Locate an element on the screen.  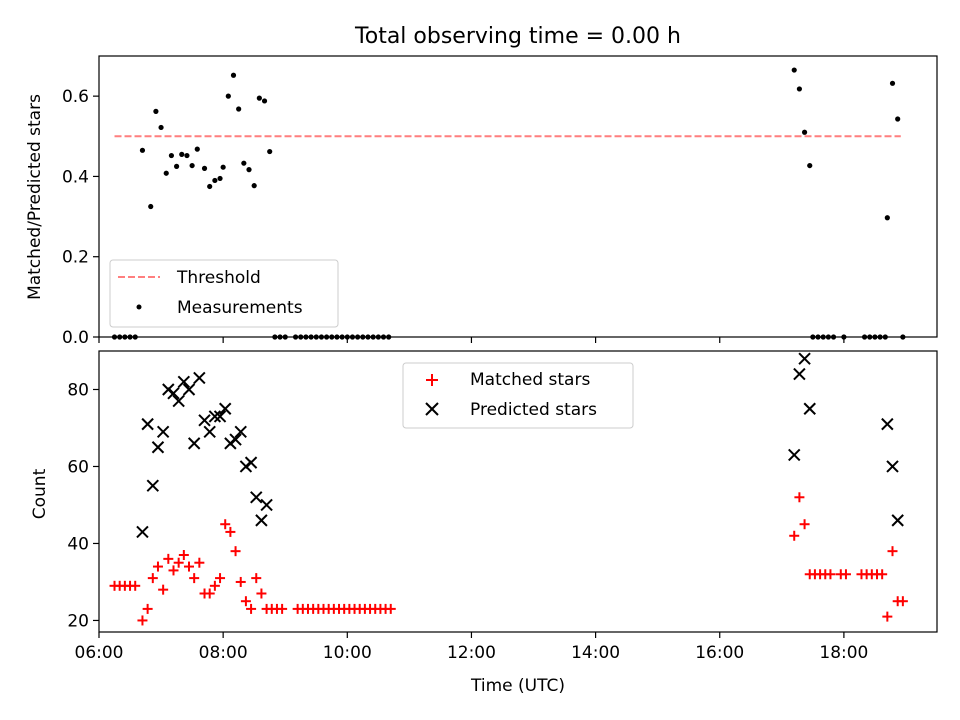
x-axis-label: Time (UTC) is located at coordinates (517, 686).